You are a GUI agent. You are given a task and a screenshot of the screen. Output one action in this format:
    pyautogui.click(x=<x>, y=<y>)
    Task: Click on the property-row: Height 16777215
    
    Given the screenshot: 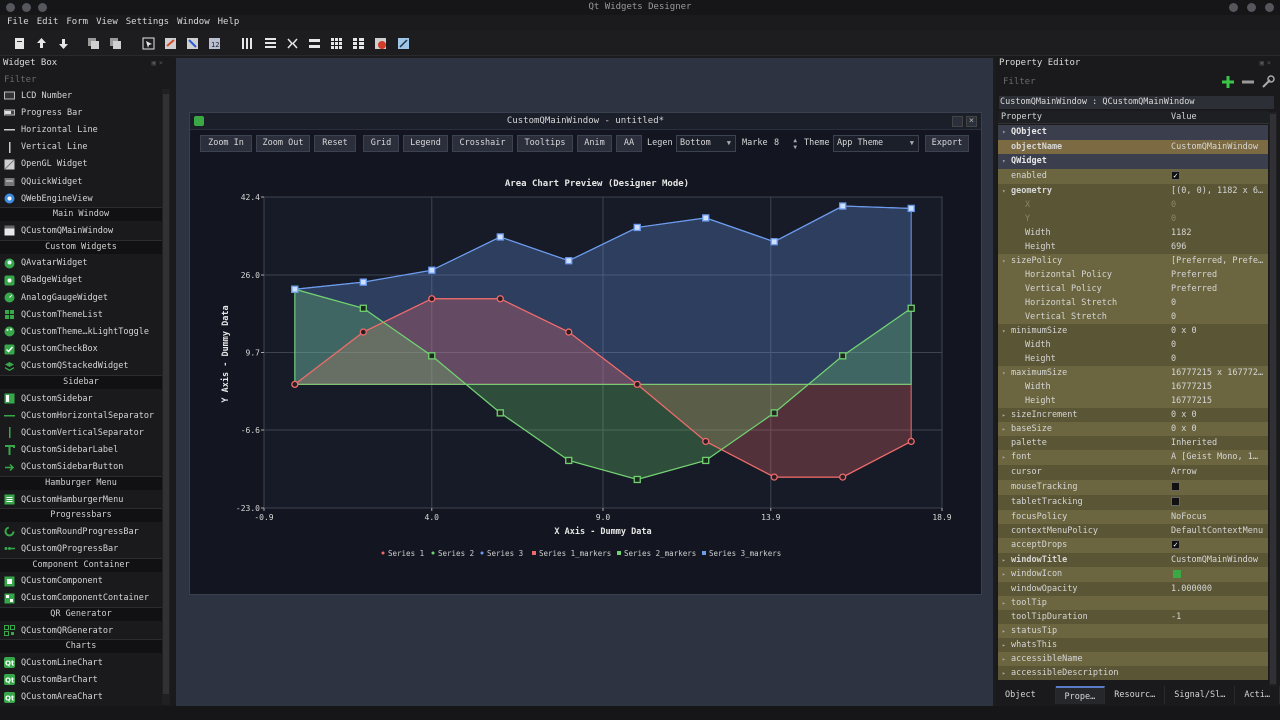 What is the action you would take?
    pyautogui.click(x=1133, y=401)
    